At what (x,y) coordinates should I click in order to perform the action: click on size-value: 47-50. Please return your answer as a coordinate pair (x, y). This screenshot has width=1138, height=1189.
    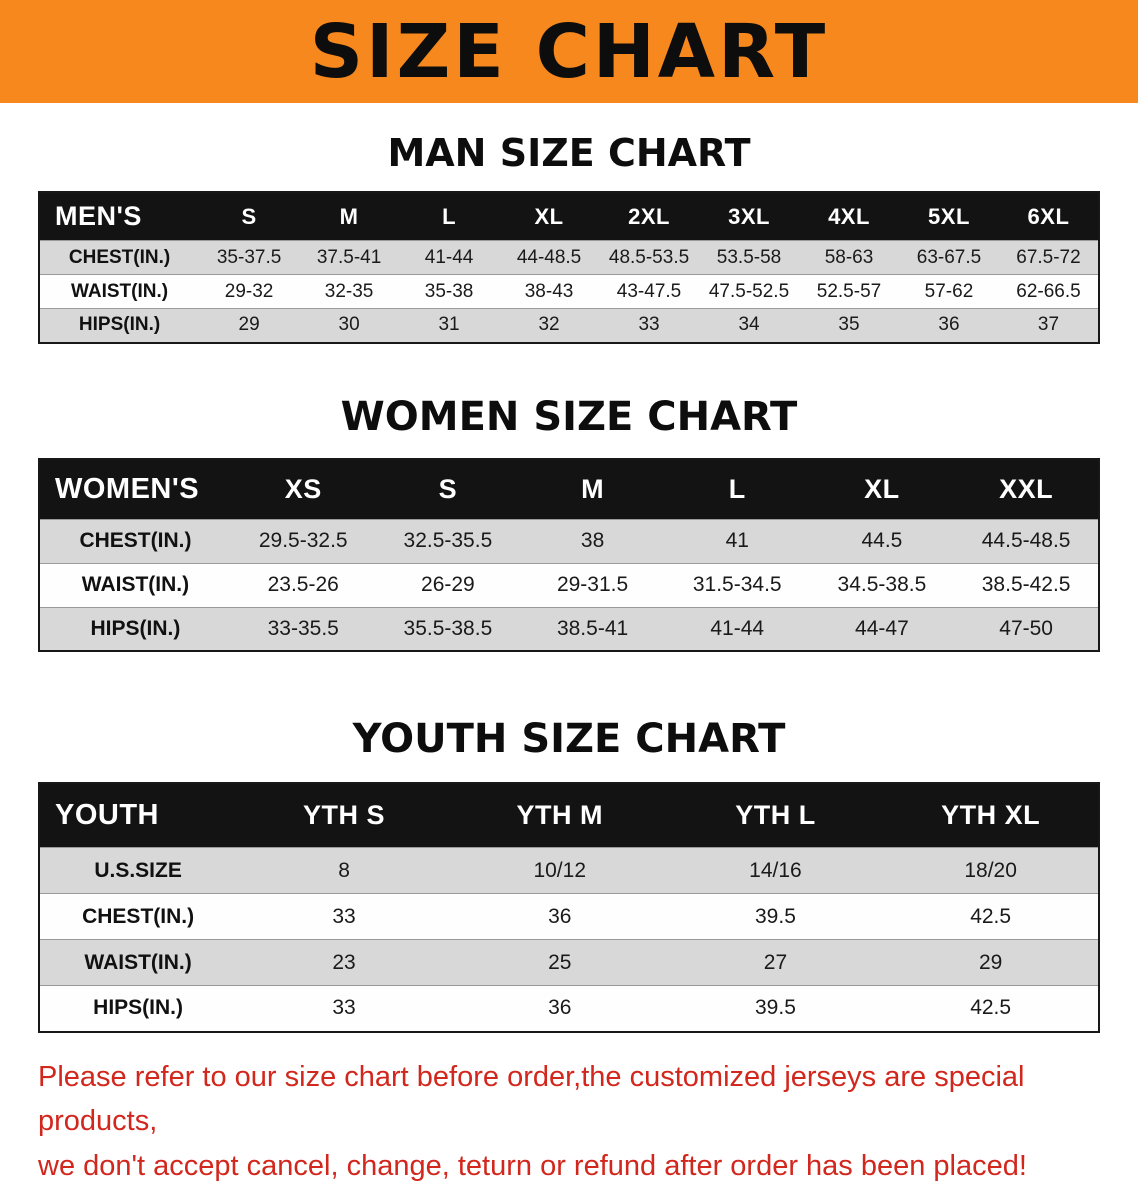
    Looking at the image, I should click on (1026, 629).